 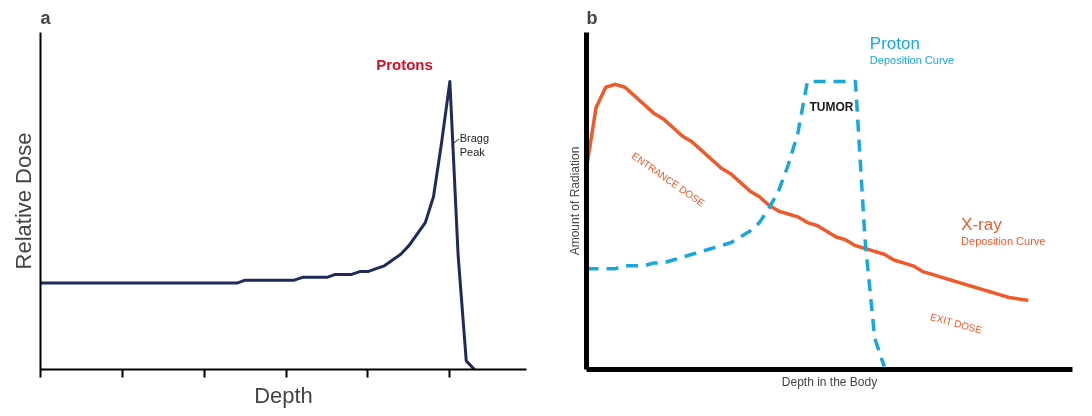 I want to click on x-axis-title: Depth in the Body, so click(x=829, y=381).